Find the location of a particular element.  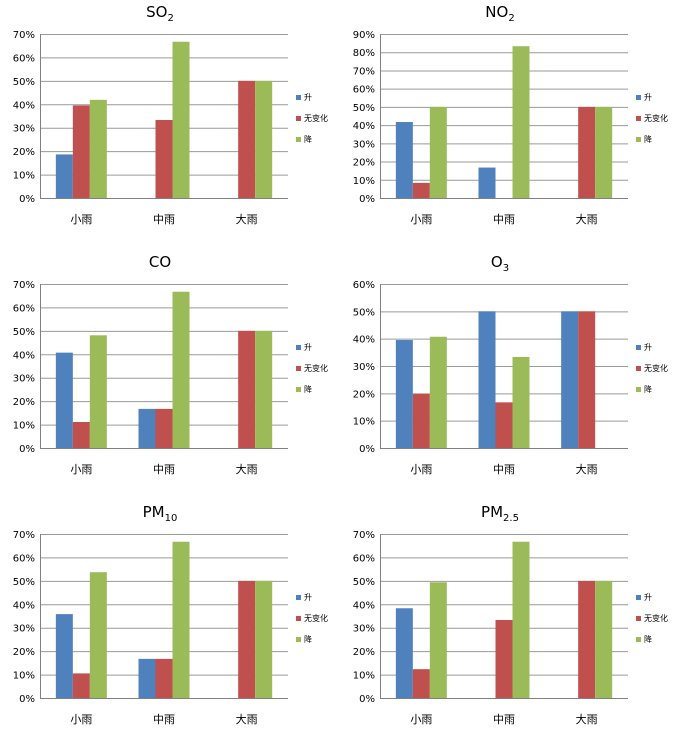

chart-title: O3 is located at coordinates (500, 263).